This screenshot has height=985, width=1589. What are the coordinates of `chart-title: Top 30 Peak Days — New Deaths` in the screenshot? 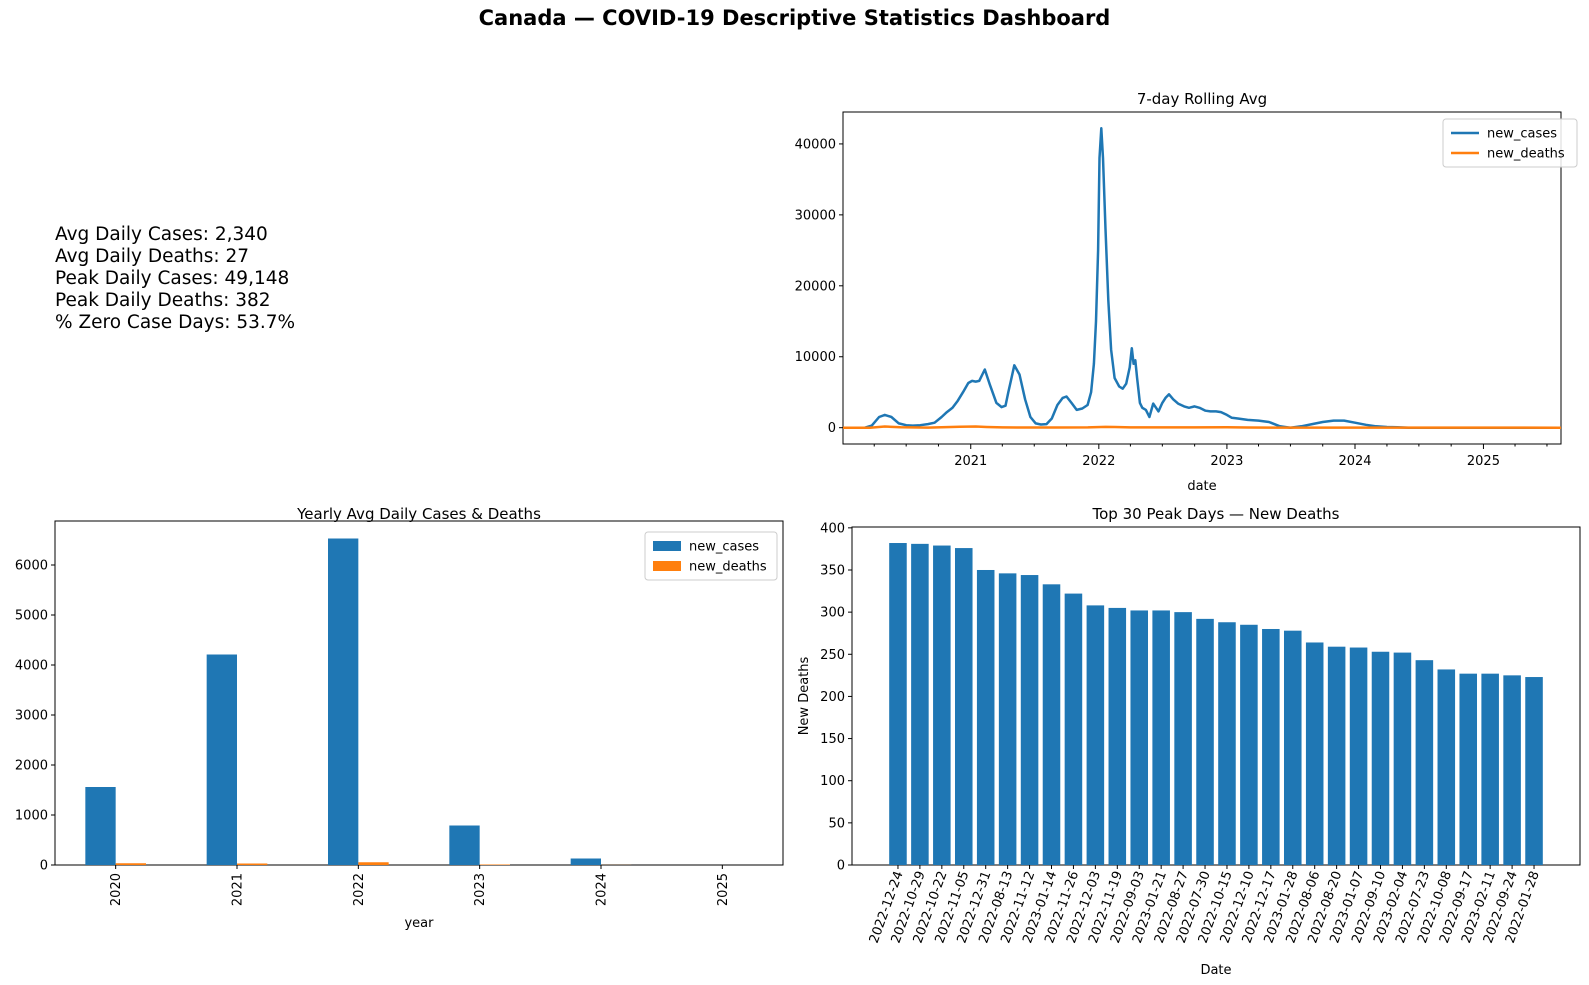 It's located at (1216, 514).